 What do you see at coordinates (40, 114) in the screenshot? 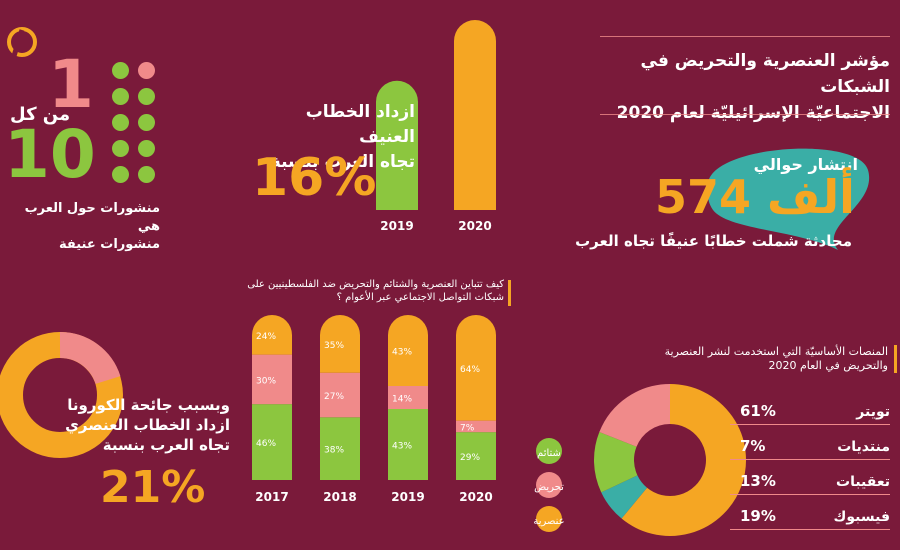
I see `ratio-from-each: من كل` at bounding box center [40, 114].